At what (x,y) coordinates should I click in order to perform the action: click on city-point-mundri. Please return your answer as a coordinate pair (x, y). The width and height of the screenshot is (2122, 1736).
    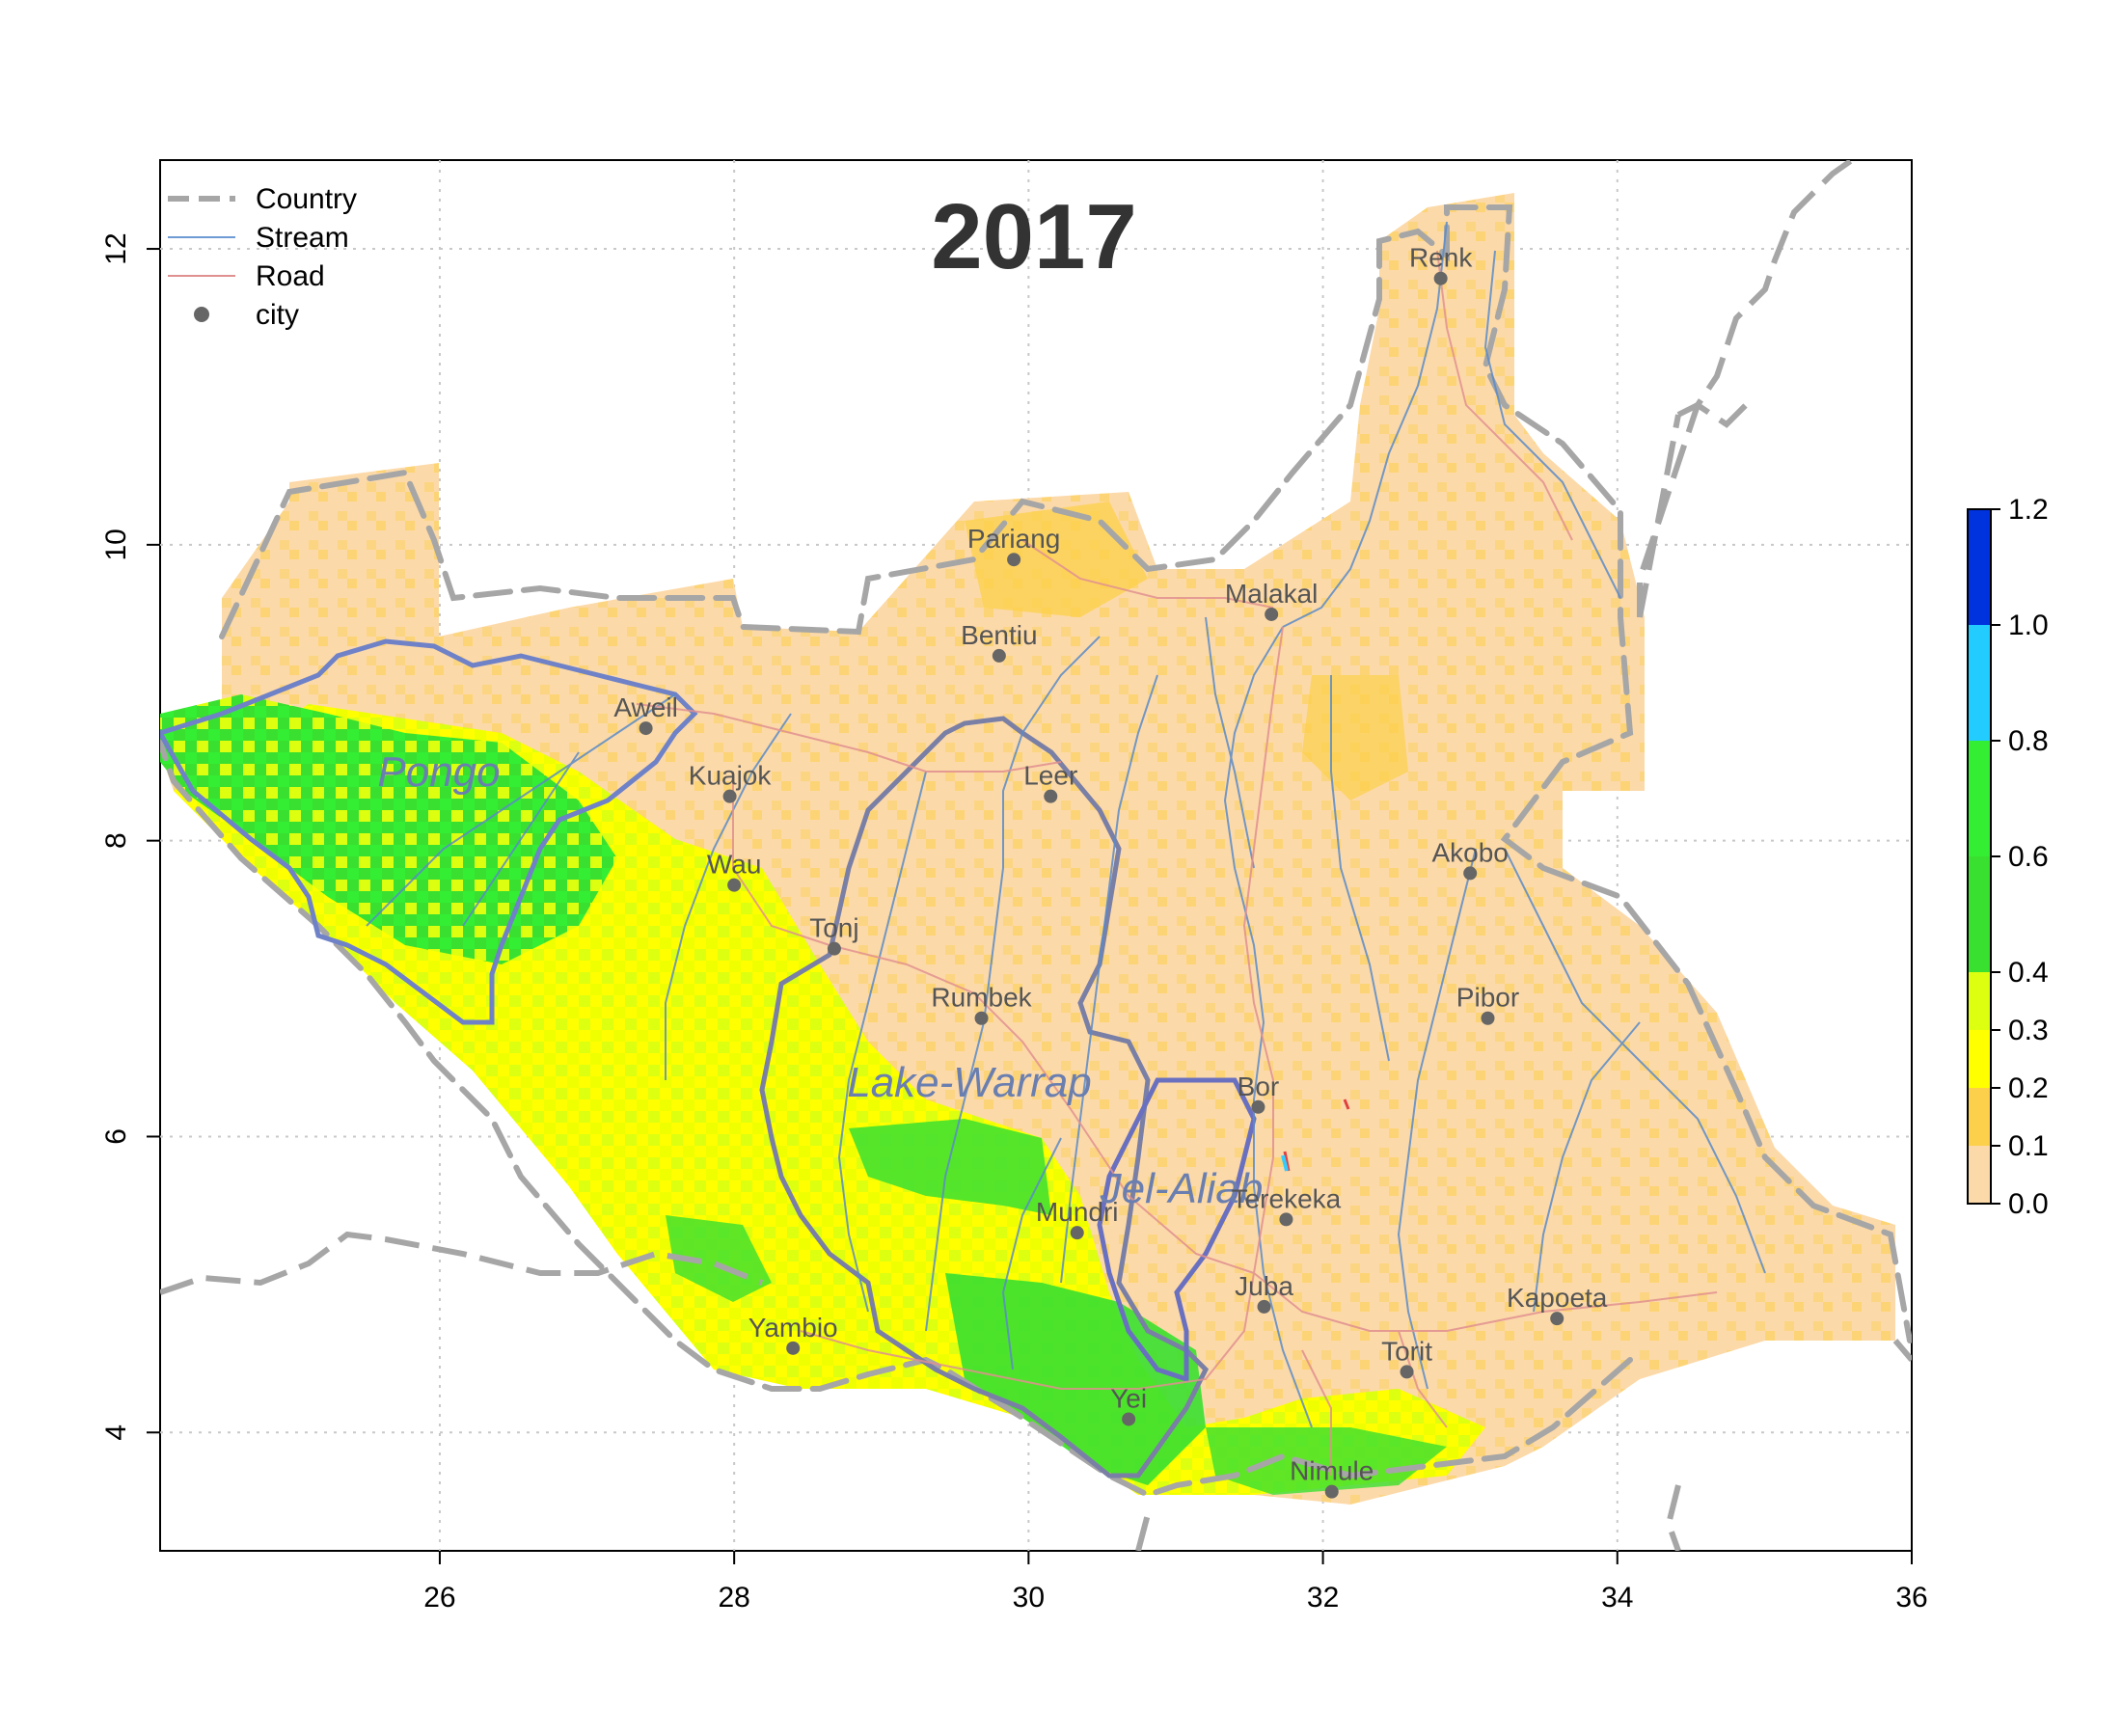
    Looking at the image, I should click on (1077, 1233).